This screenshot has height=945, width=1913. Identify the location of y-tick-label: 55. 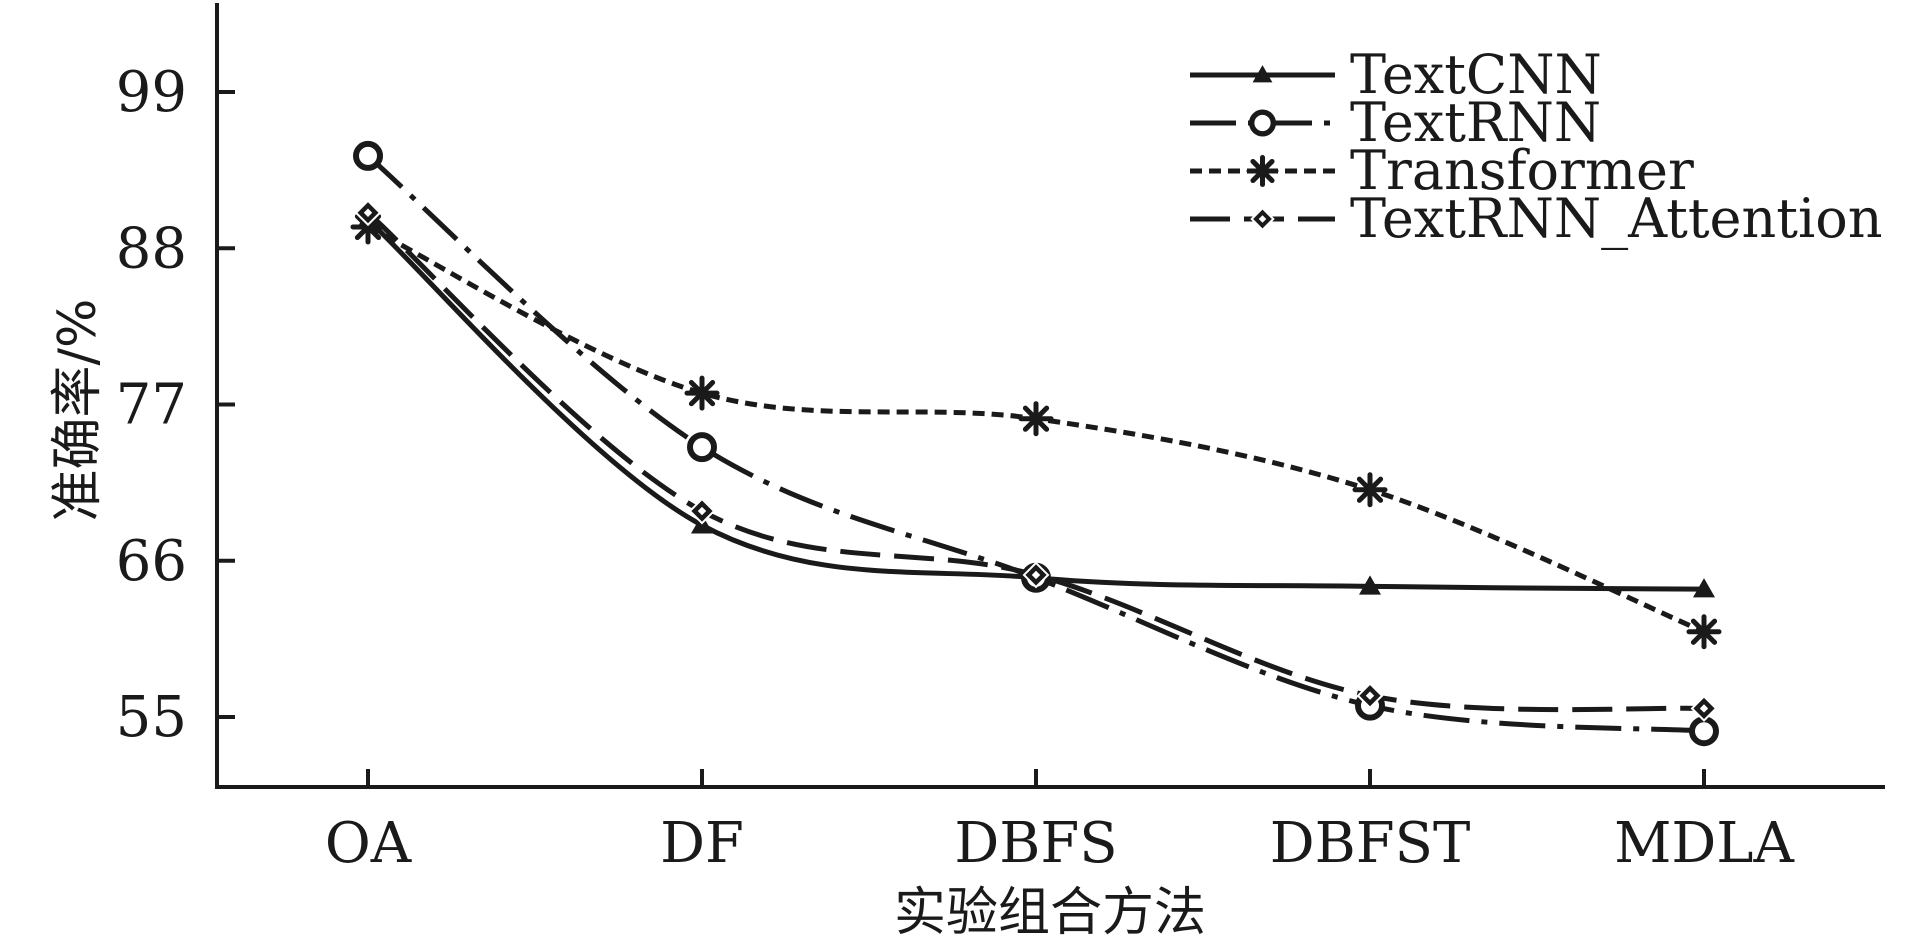
(151, 717).